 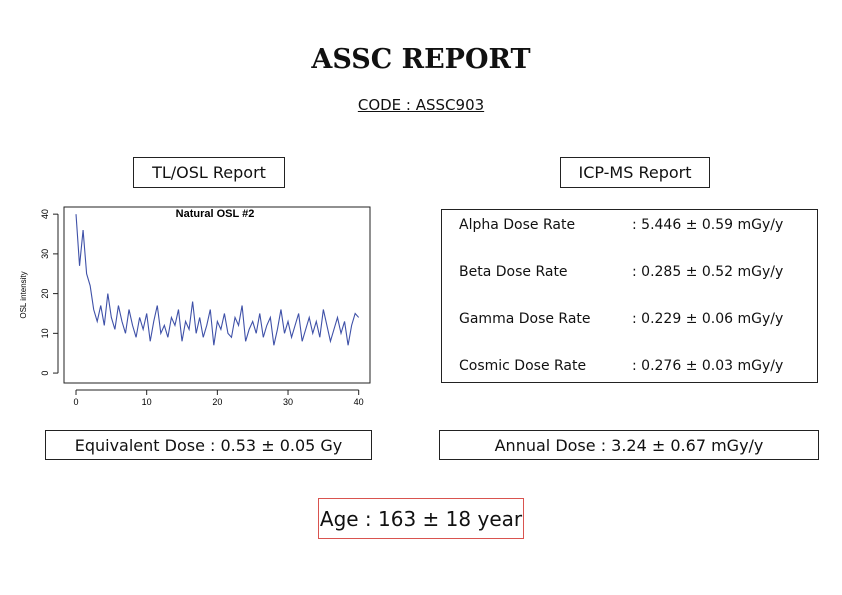 What do you see at coordinates (513, 272) in the screenshot?
I see `dose-rate-label: Beta Dose Rate` at bounding box center [513, 272].